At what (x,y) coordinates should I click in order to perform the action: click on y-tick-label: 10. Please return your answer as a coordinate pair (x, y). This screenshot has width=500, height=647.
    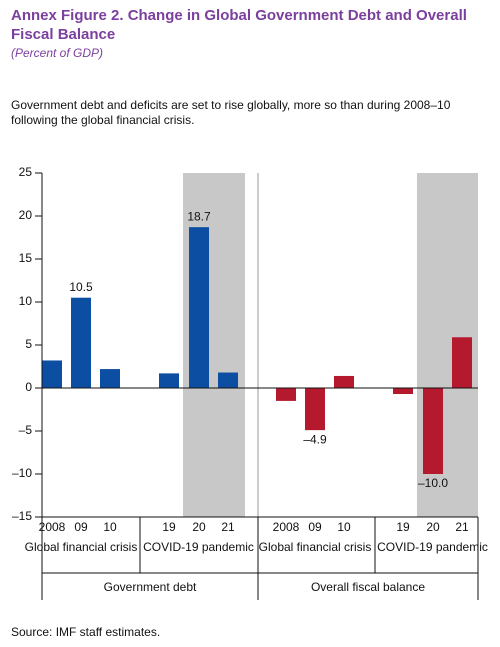
    Looking at the image, I should click on (26, 301).